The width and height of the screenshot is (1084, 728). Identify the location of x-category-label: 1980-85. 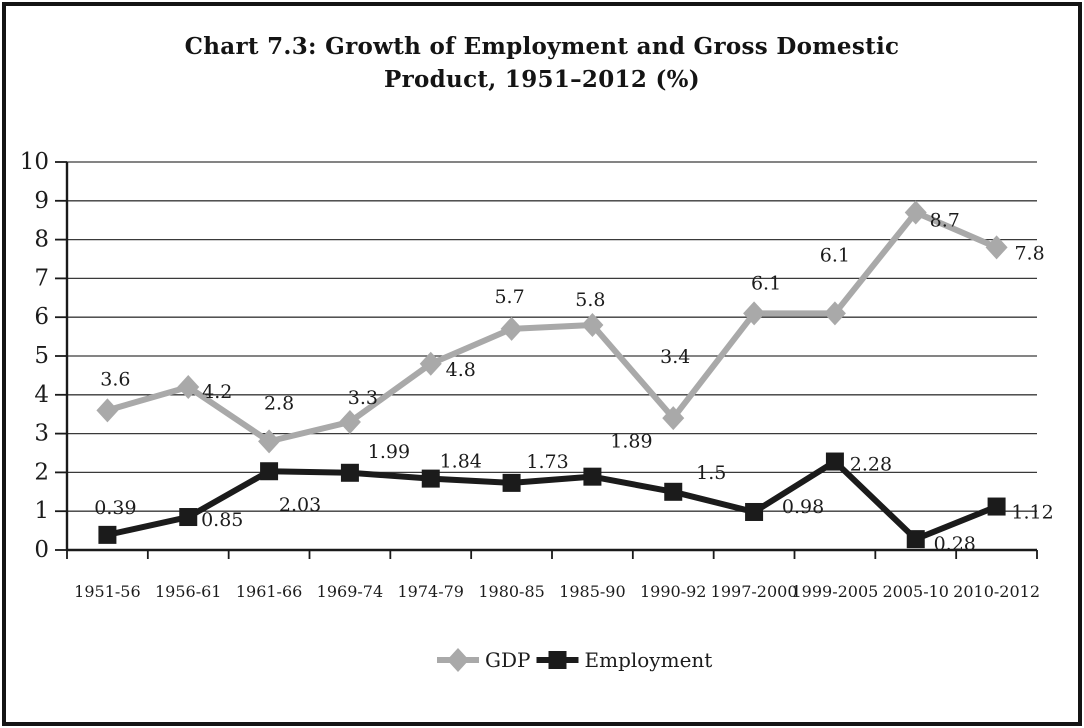
(511, 591).